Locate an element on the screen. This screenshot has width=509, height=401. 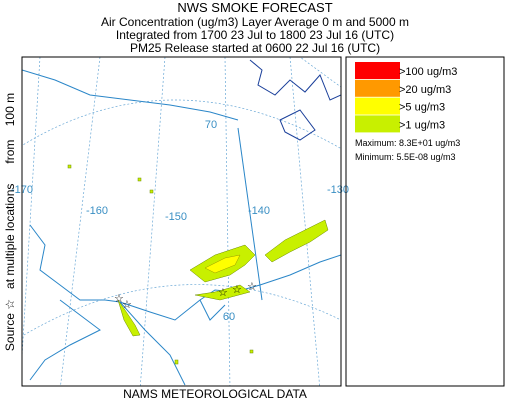
map-label: 60 is located at coordinates (229, 317).